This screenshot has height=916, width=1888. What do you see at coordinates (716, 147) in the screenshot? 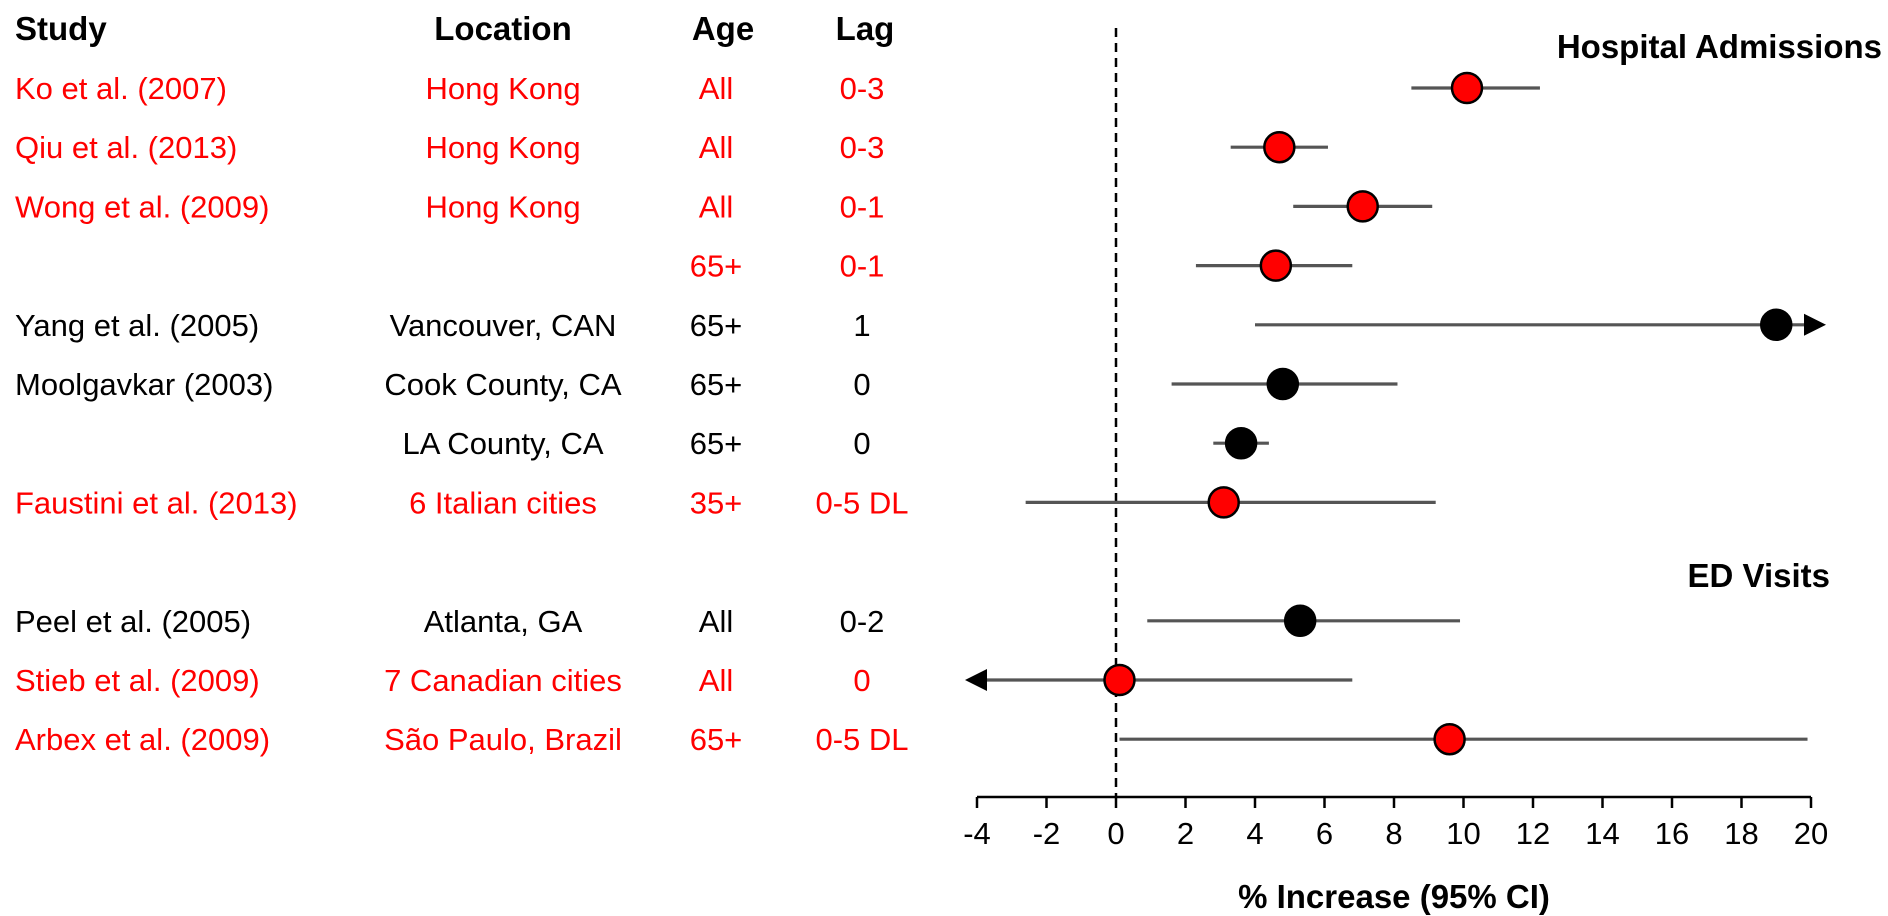
I see `row-1-age: All` at bounding box center [716, 147].